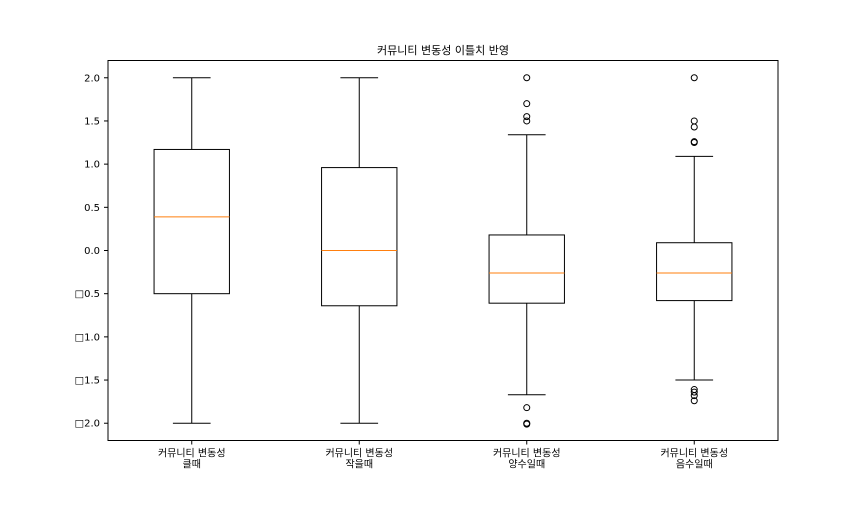  What do you see at coordinates (87, 294) in the screenshot?
I see `y-tick-label: □0.5` at bounding box center [87, 294].